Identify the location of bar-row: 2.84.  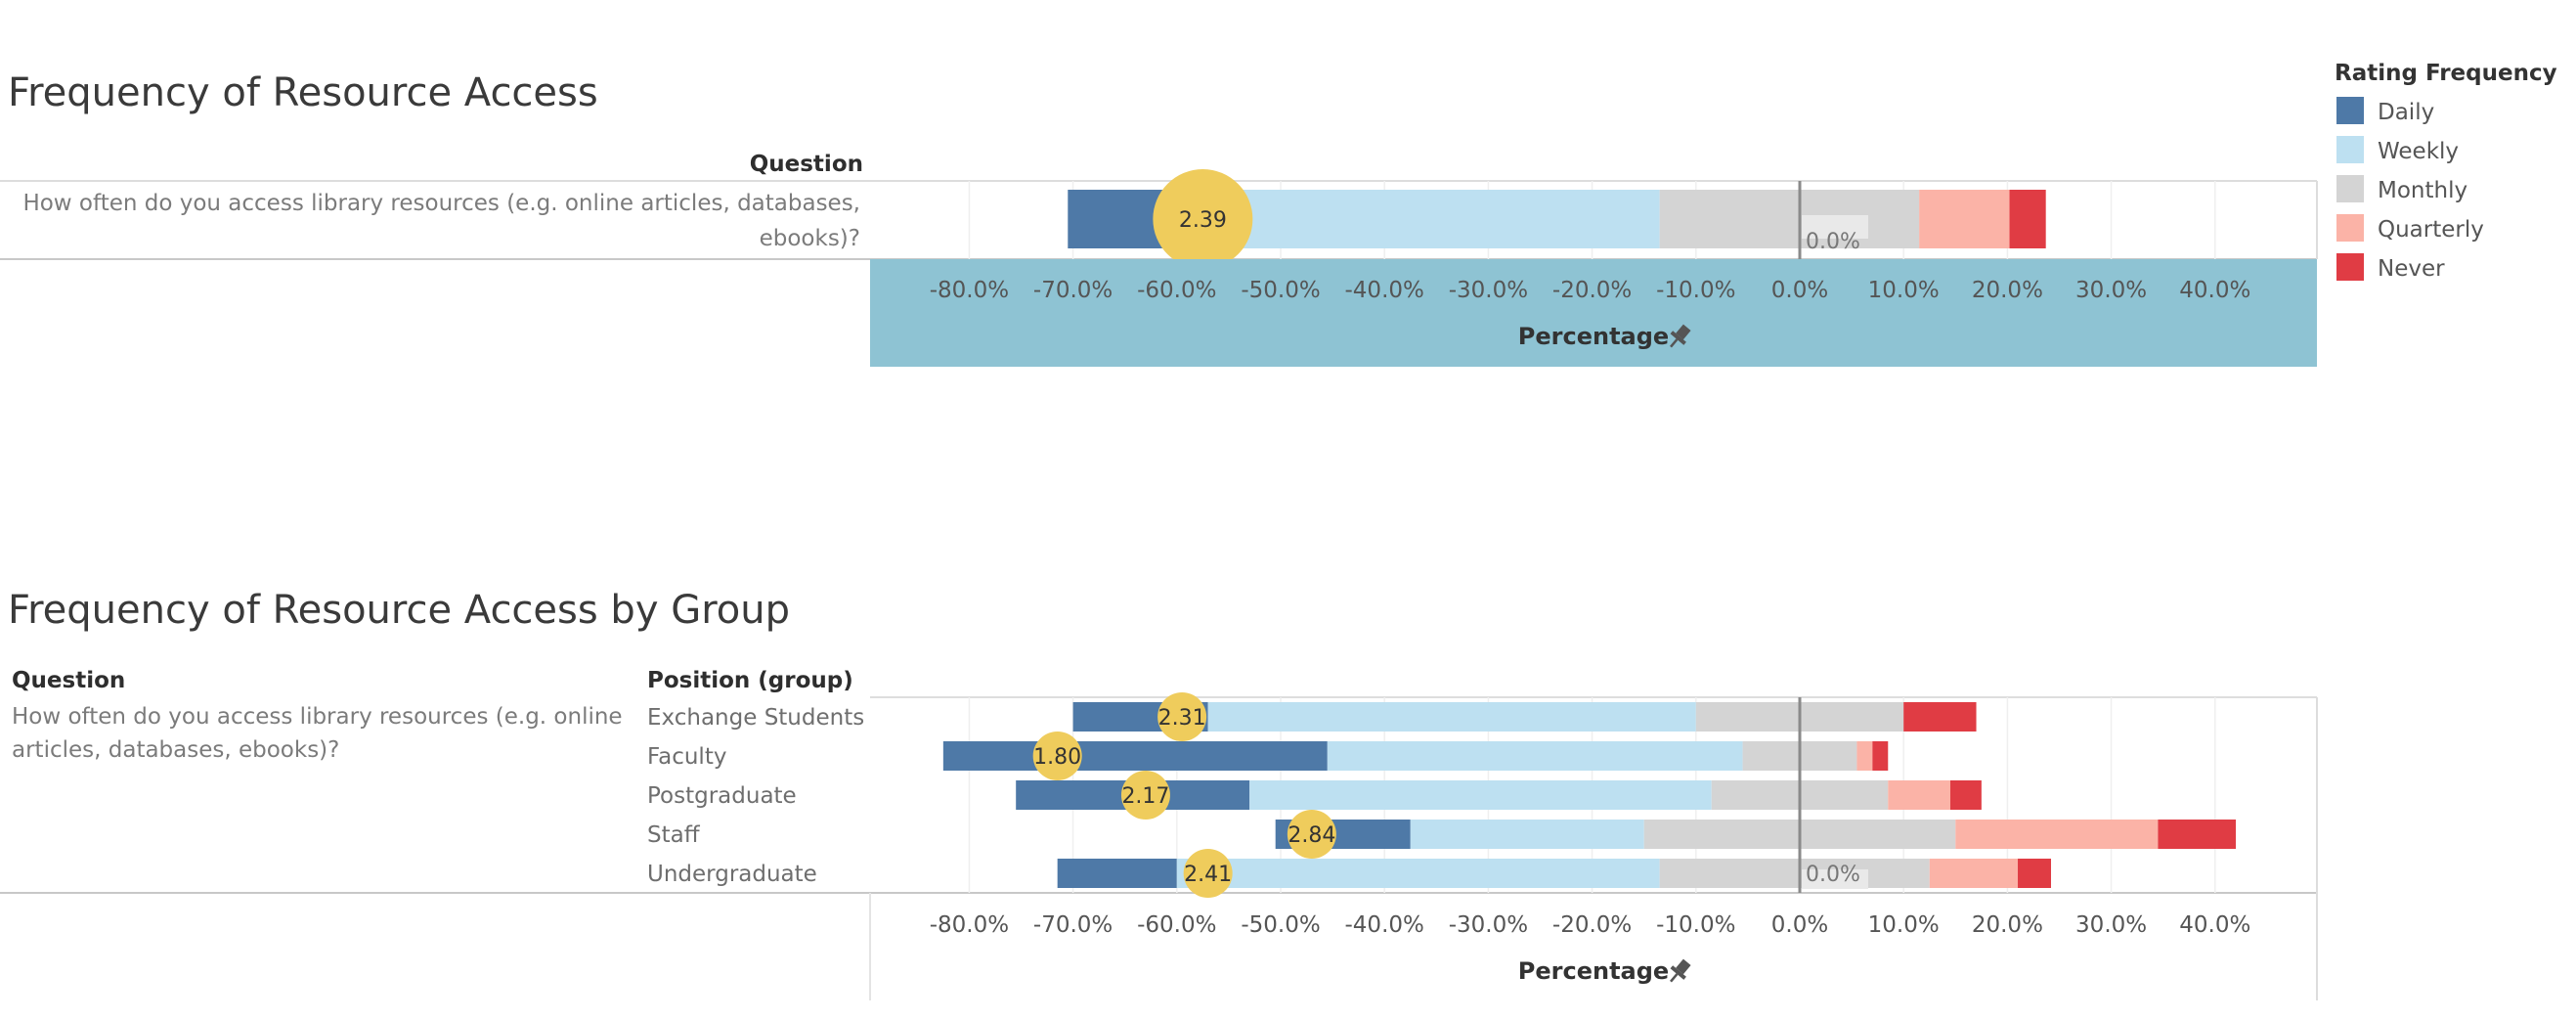
(1756, 834).